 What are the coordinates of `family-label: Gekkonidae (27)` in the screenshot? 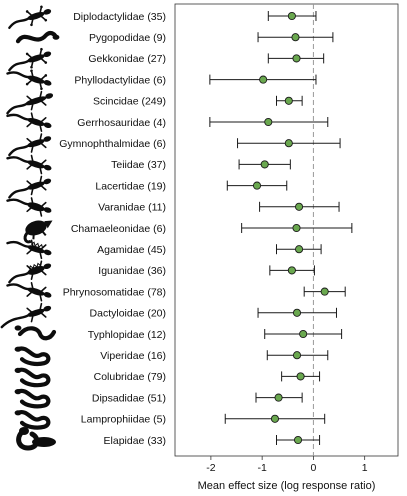 It's located at (127, 59).